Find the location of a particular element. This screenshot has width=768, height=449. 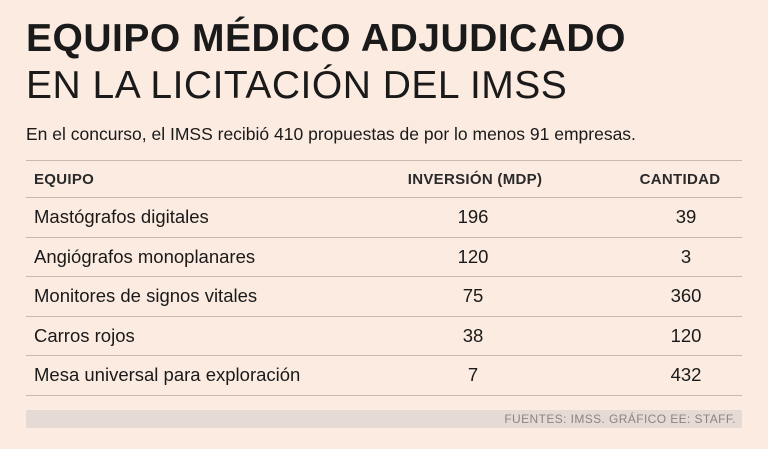

cell-equipo: Mesa universal para exploración is located at coordinates (167, 375).